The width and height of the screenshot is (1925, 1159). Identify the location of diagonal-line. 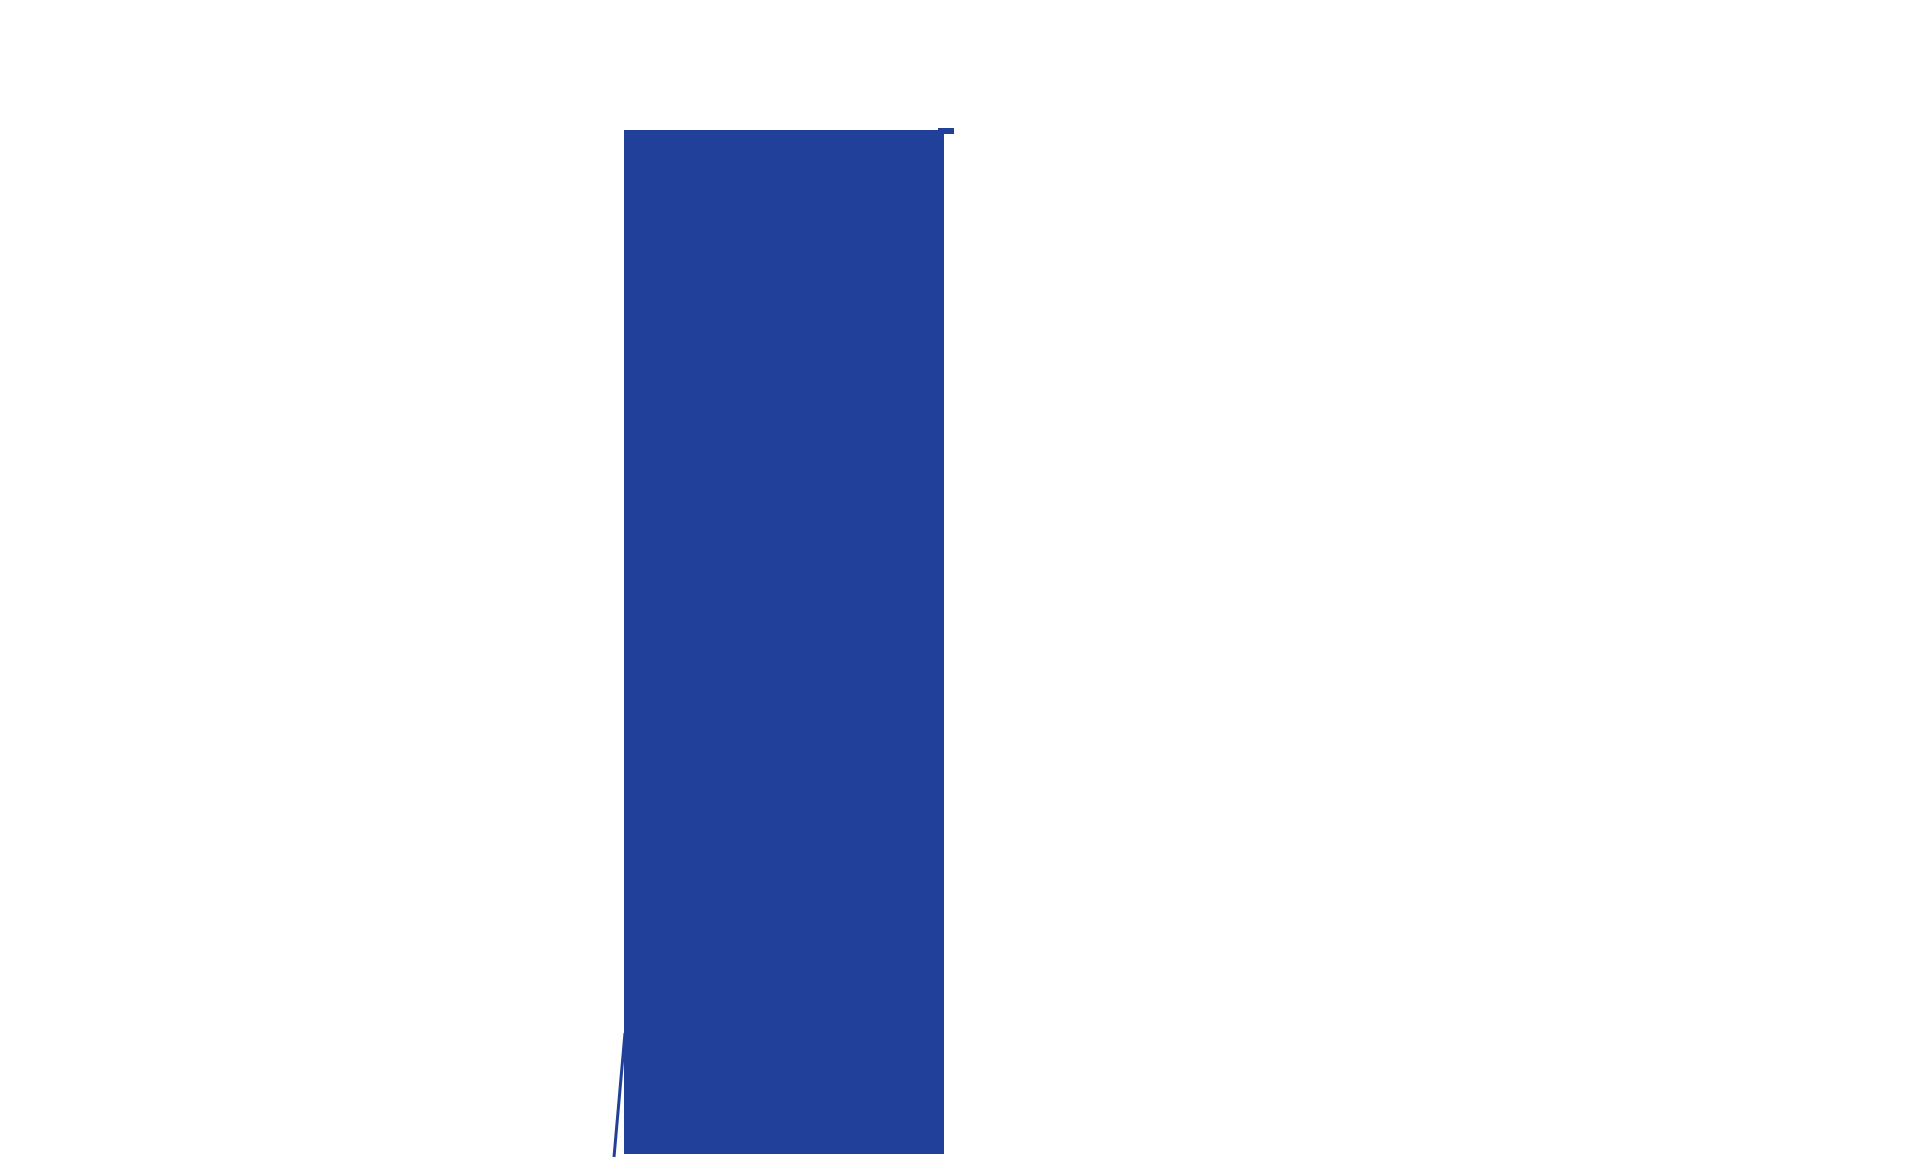
(619, 1095).